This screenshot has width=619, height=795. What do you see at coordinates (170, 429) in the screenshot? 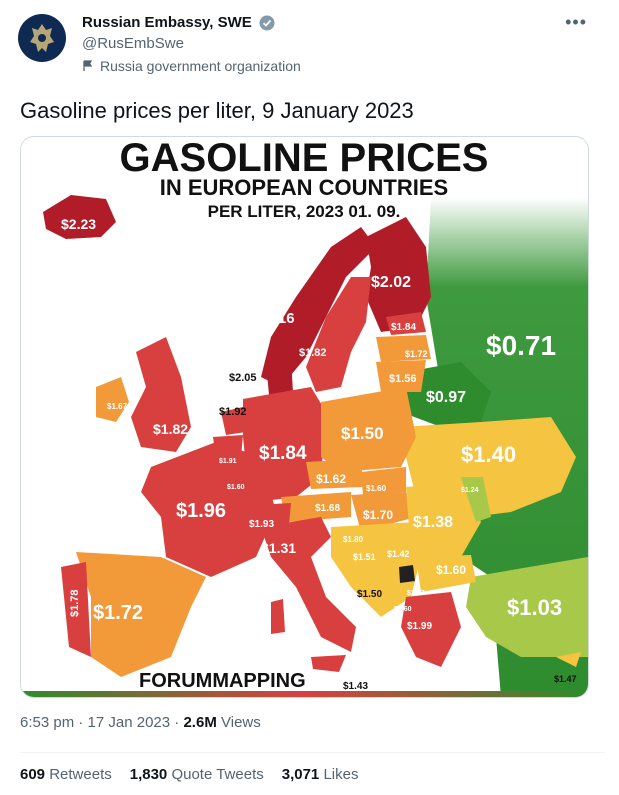
I see `price-uk: $1.82` at bounding box center [170, 429].